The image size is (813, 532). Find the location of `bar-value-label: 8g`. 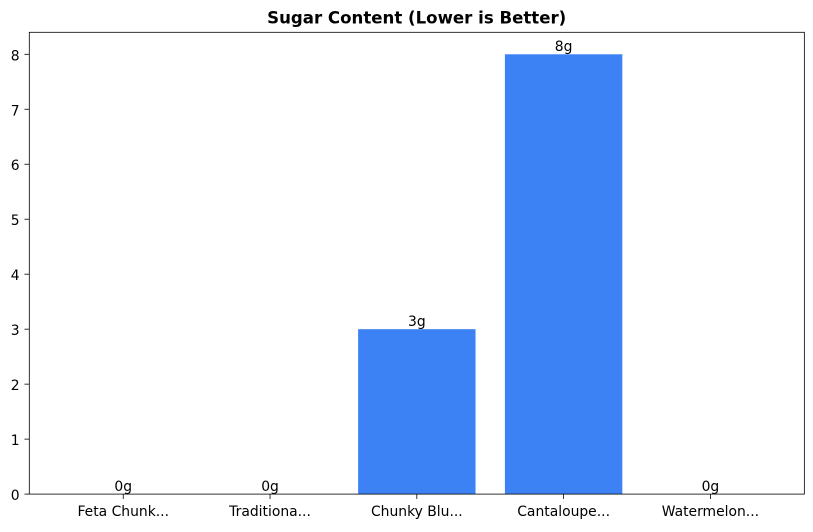

bar-value-label: 8g is located at coordinates (564, 47).